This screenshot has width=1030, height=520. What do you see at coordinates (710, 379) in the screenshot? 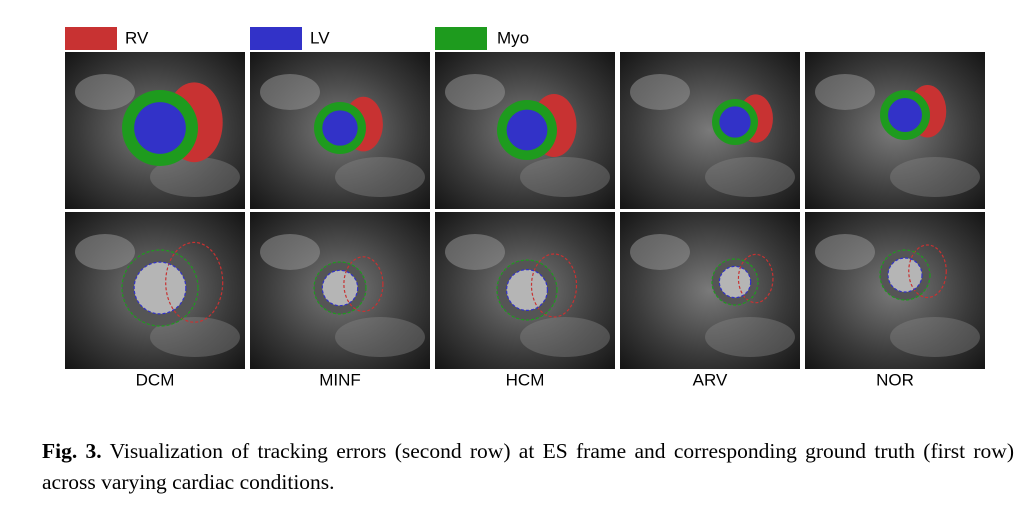
I see `column-label: ARV` at bounding box center [710, 379].